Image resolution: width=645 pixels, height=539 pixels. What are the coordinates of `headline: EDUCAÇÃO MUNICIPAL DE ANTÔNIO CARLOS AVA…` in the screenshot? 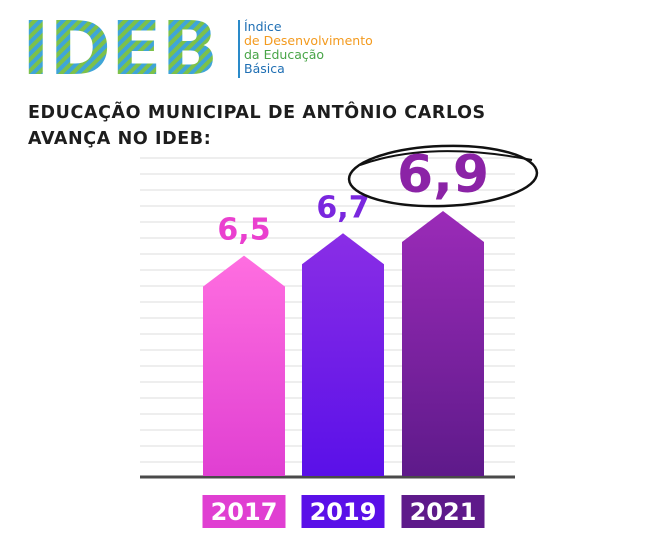 It's located at (257, 126).